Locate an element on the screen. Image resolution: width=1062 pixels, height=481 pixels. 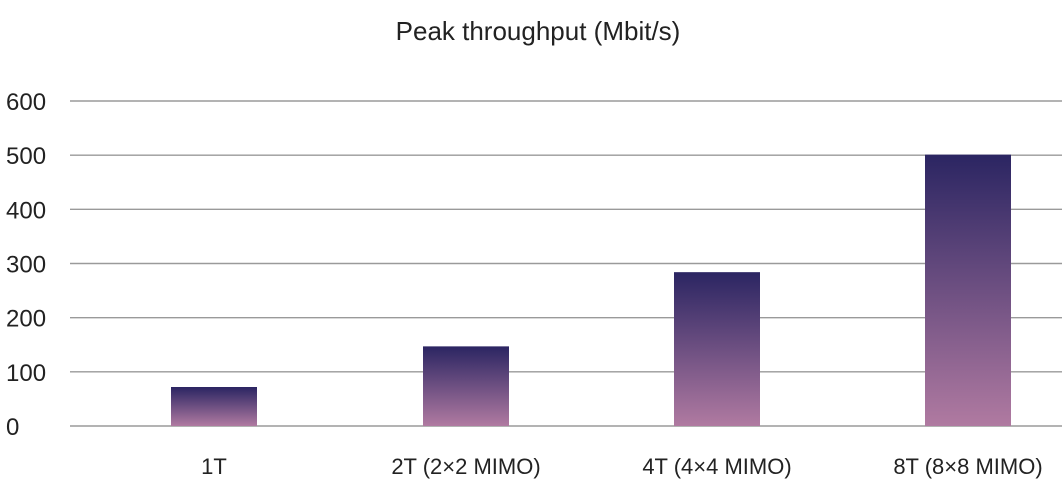
y-axis-ticks: 0 100 200 300 400 500 600 is located at coordinates (26, 265).